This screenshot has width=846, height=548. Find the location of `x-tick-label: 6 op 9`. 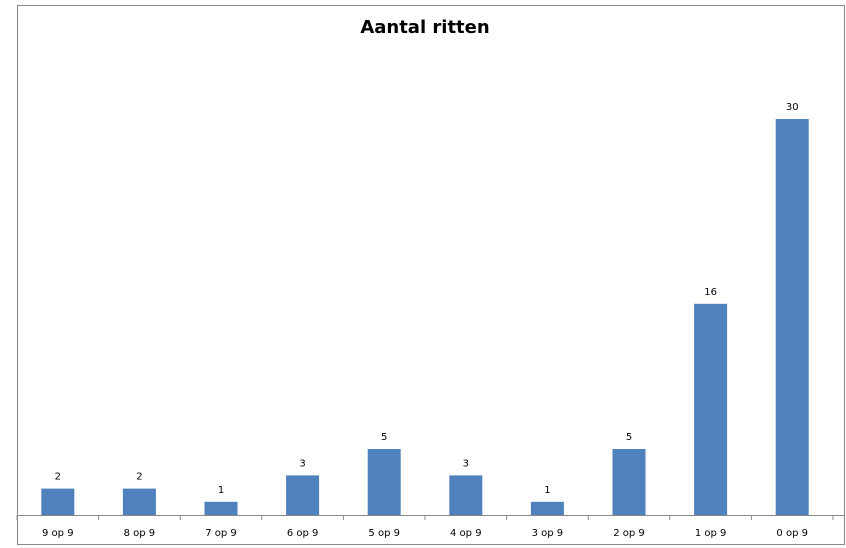

x-tick-label: 6 op 9 is located at coordinates (303, 533).